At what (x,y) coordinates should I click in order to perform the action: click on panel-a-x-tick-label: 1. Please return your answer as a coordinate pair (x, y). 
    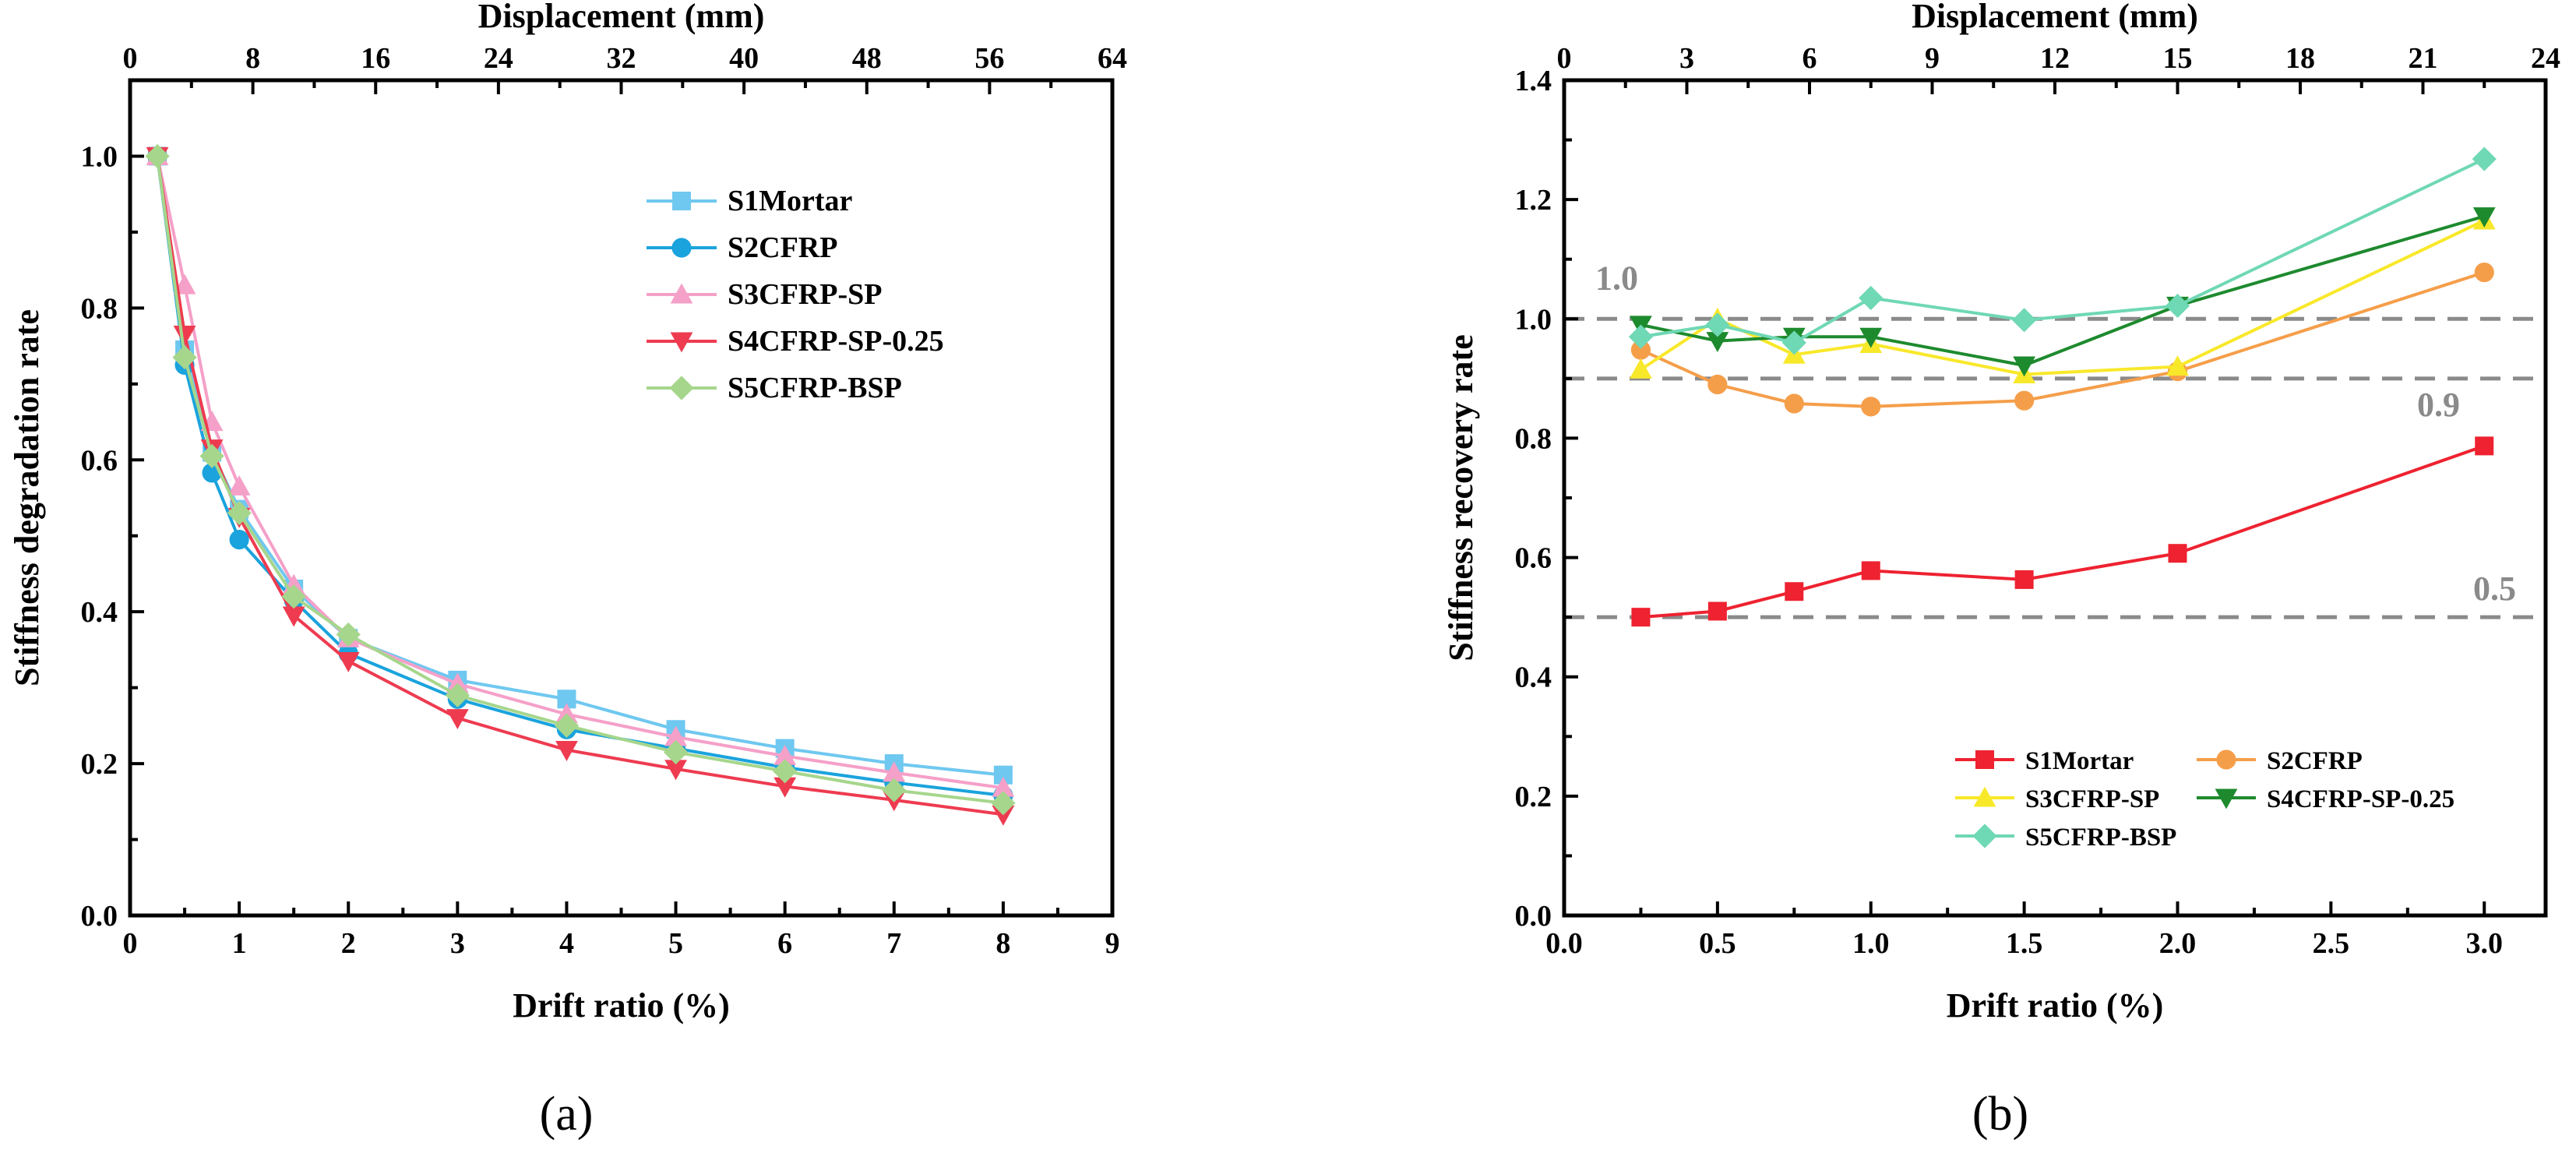
    Looking at the image, I should click on (240, 944).